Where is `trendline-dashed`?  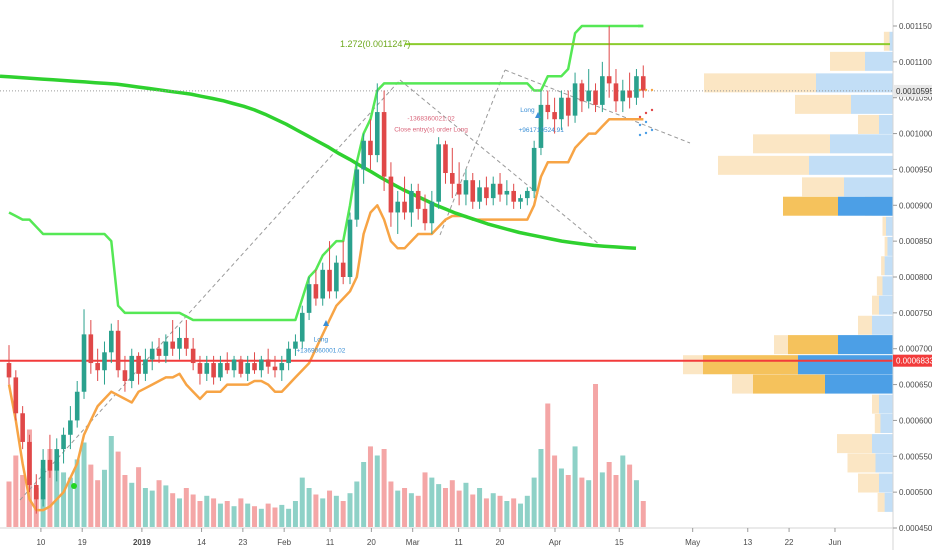 trendline-dashed is located at coordinates (472, 152).